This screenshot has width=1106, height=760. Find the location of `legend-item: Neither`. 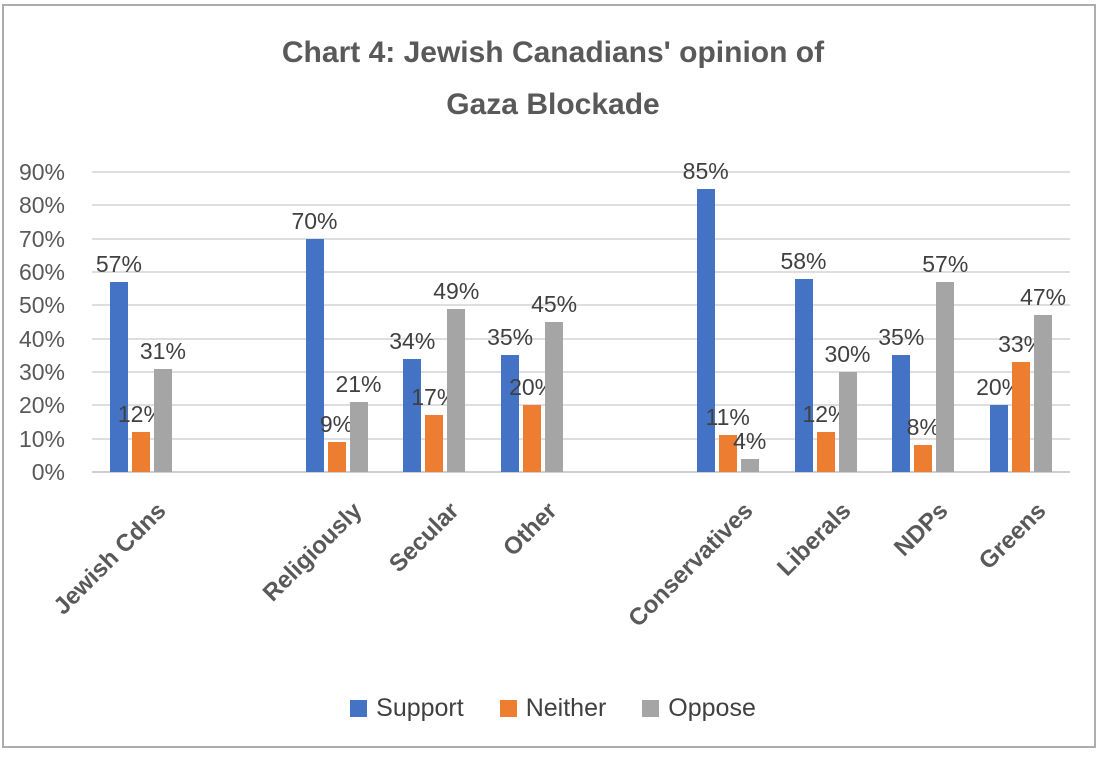

legend-item: Neither is located at coordinates (553, 708).